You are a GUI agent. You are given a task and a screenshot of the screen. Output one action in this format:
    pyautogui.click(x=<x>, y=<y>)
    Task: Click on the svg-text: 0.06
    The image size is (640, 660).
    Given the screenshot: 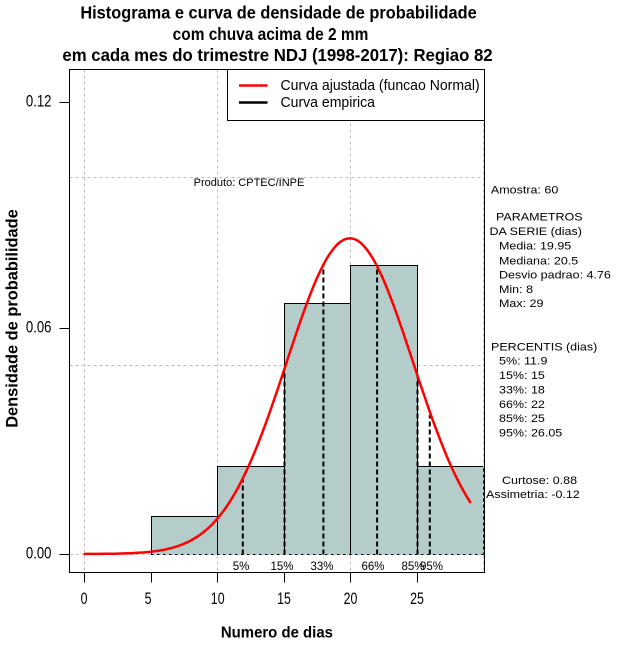 What is the action you would take?
    pyautogui.click(x=39, y=328)
    